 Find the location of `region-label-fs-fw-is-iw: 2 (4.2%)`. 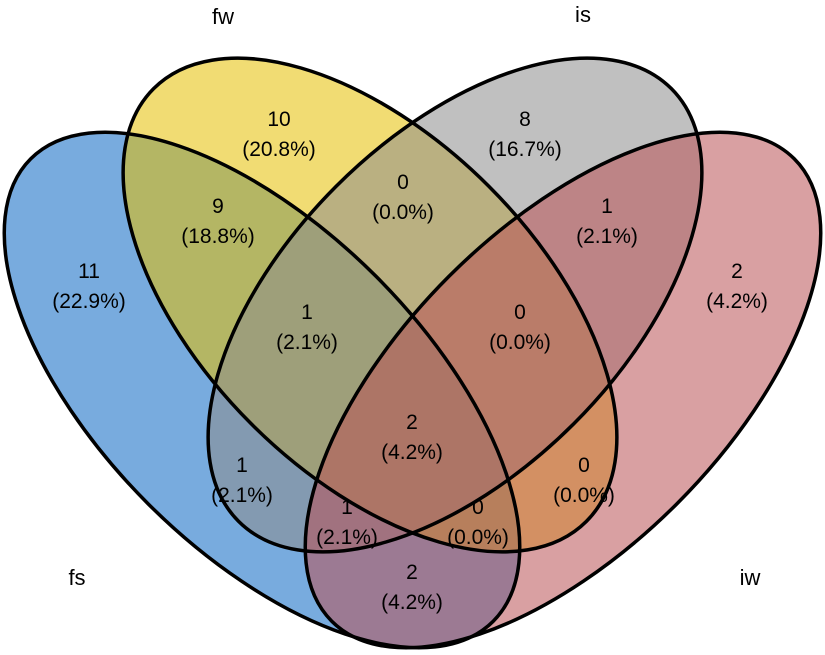

region-label-fs-fw-is-iw: 2 (4.2%) is located at coordinates (412, 438).